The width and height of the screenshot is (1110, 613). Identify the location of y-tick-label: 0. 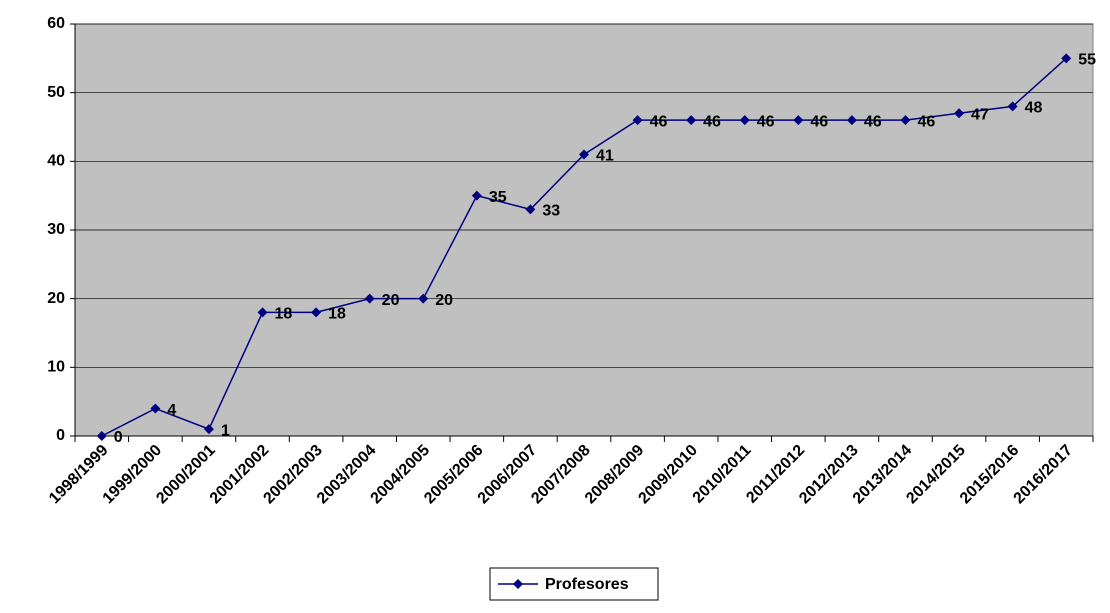
(60, 435).